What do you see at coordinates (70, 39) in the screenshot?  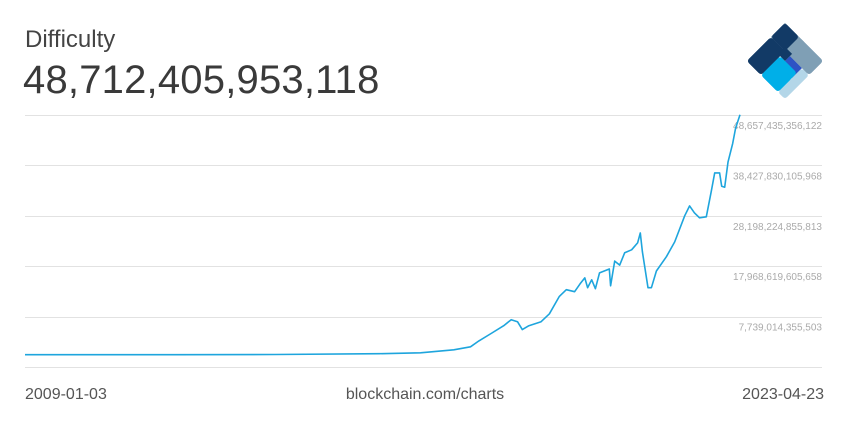 I see `chart-title: Difficulty` at bounding box center [70, 39].